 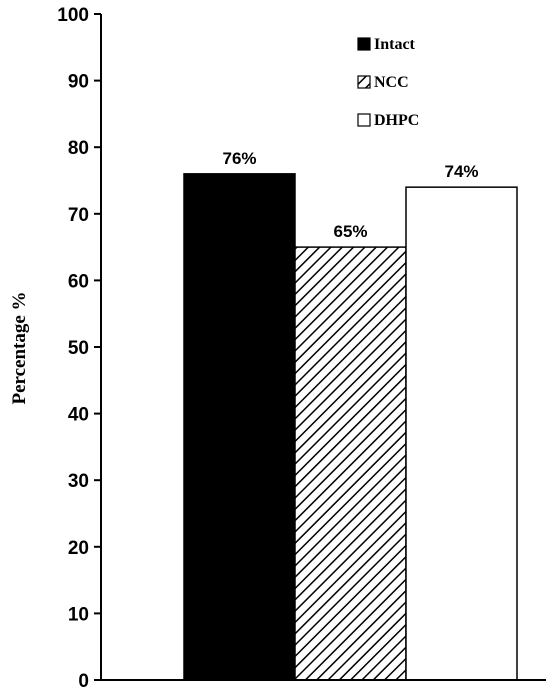 I want to click on bar-dhpc, so click(x=461, y=433).